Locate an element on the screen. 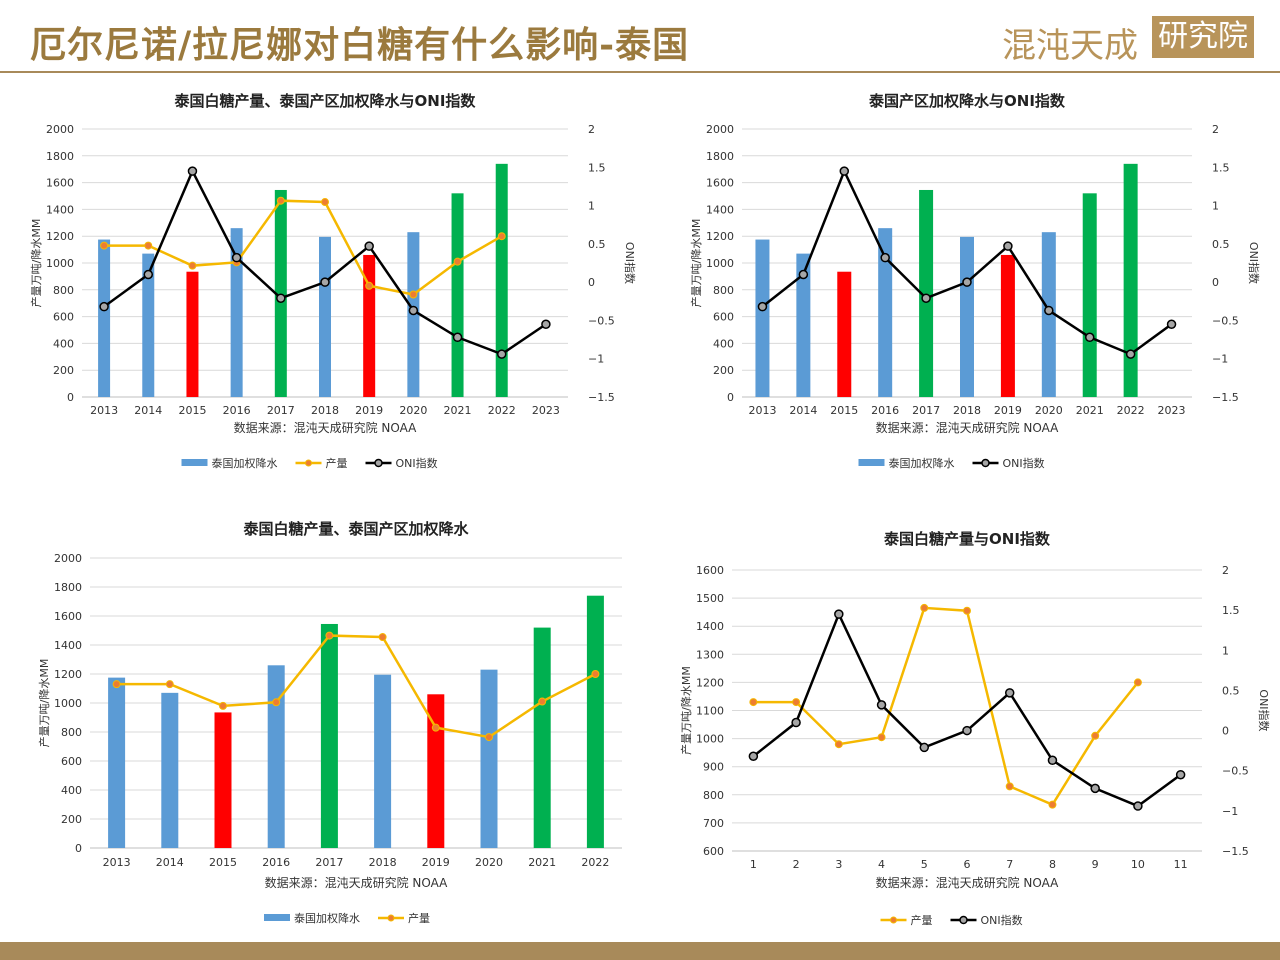 The height and width of the screenshot is (960, 1280). x-tick-label: 2019 is located at coordinates (1008, 410).